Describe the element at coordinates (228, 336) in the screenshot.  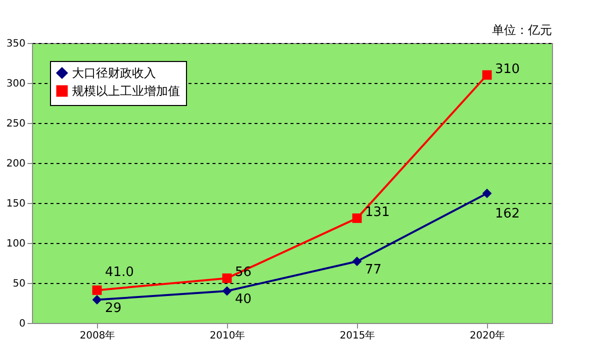
I see `x-tick-label: 2010年` at that location.